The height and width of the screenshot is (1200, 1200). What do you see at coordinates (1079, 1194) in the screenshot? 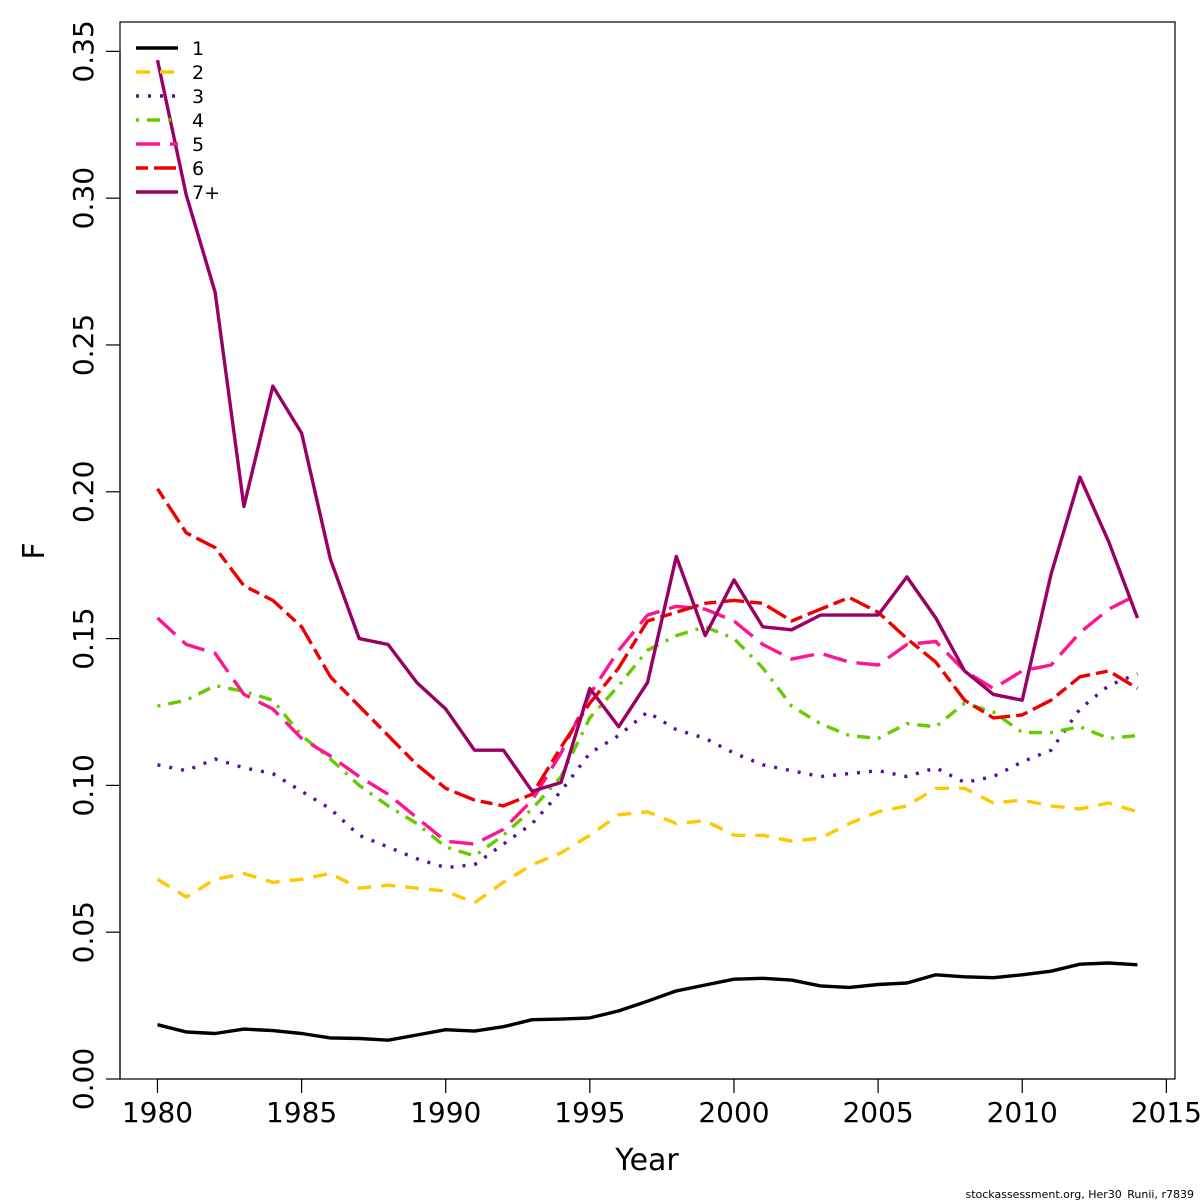
I see `credit-text: stockassessment.org, Her30_Runii, r7839` at bounding box center [1079, 1194].